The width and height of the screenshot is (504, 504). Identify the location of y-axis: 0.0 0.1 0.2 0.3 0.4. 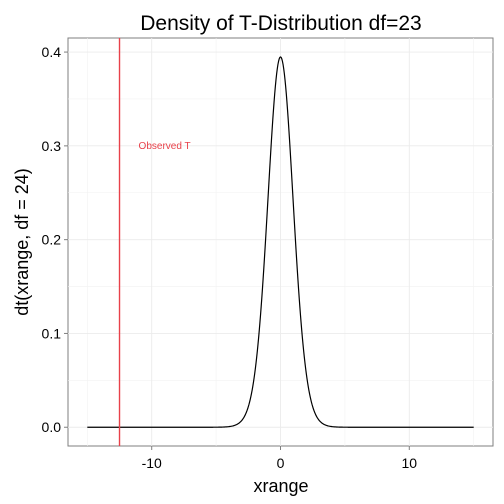
(55, 239).